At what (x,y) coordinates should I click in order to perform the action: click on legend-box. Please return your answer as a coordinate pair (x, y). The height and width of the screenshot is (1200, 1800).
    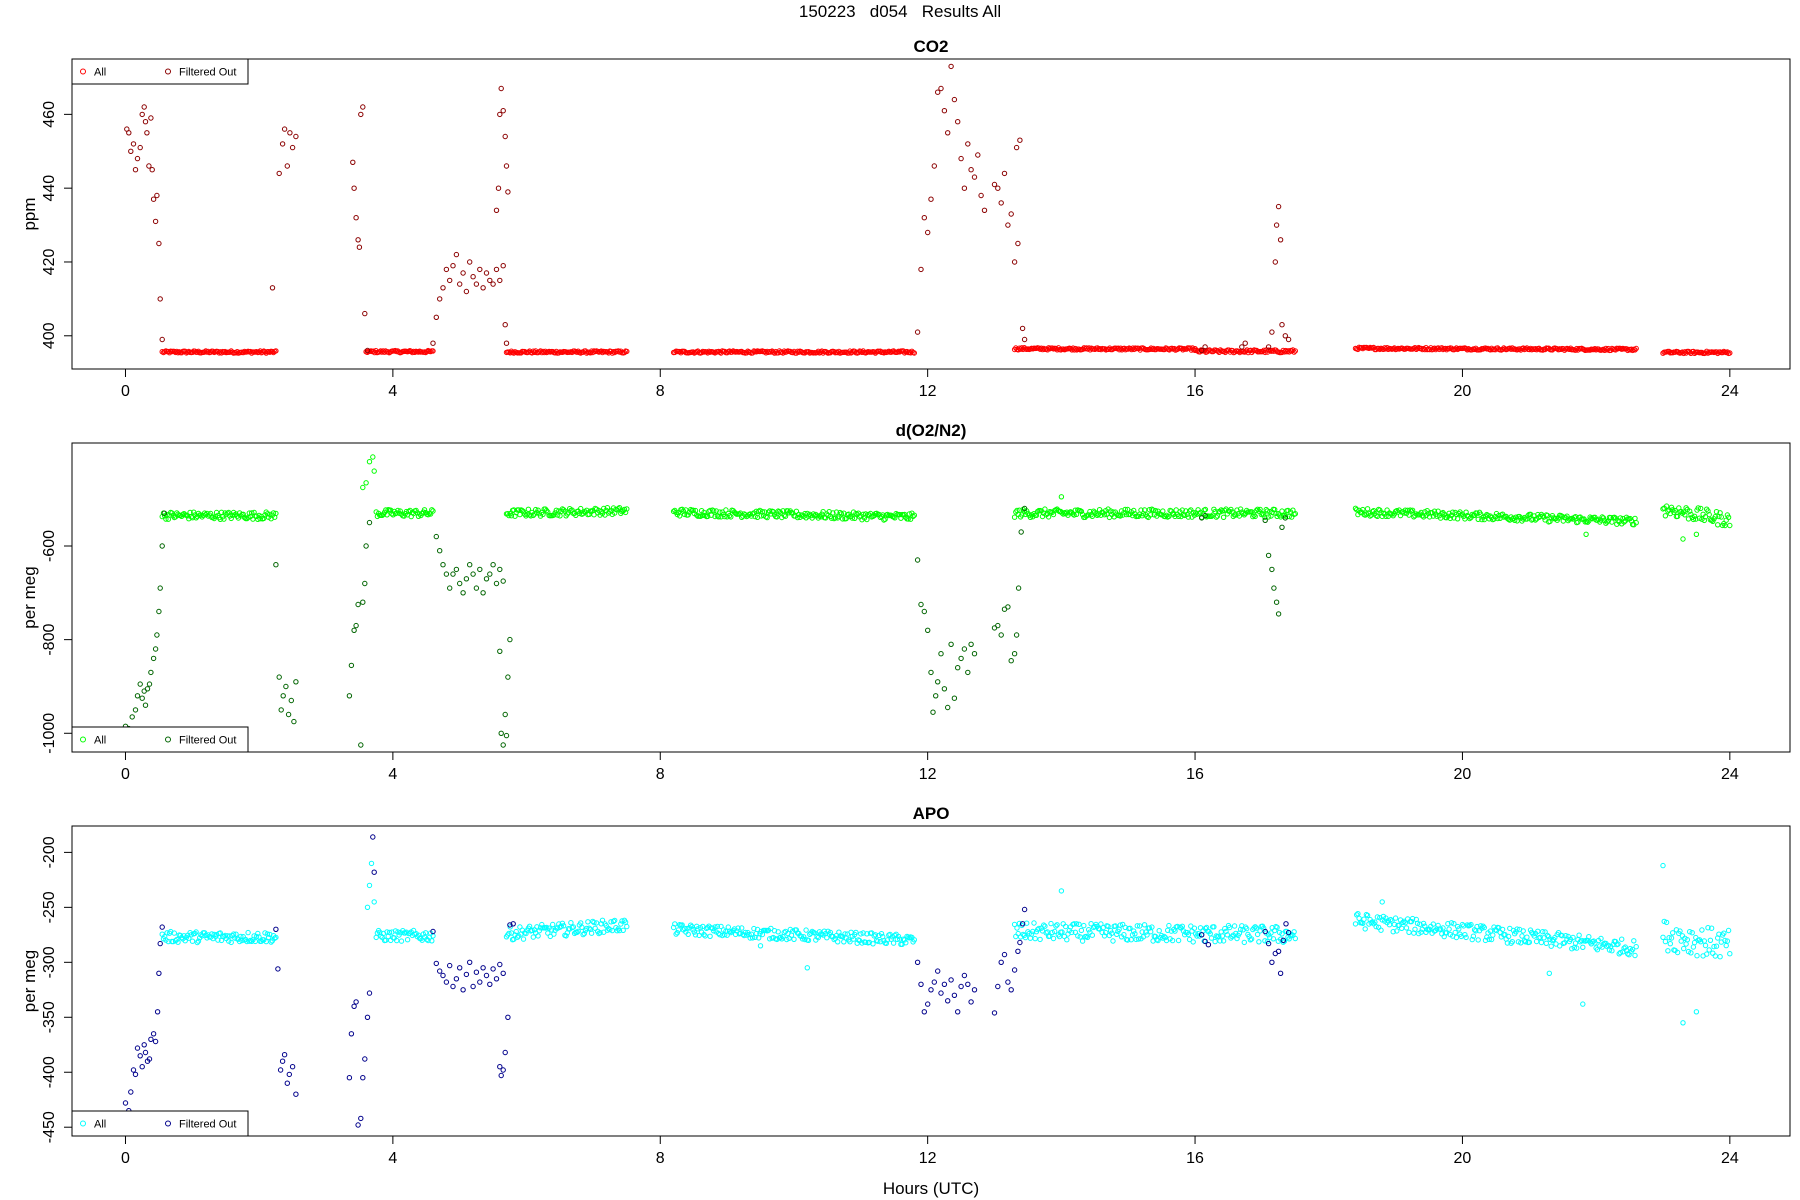
    Looking at the image, I should click on (160, 739).